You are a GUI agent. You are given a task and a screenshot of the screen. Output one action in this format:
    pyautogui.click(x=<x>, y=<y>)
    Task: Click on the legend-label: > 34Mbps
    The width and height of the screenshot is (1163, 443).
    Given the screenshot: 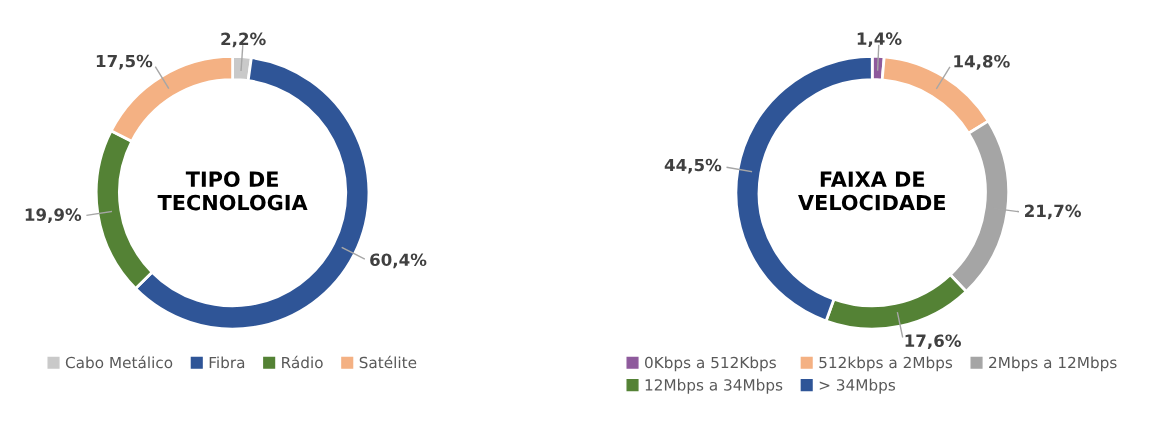 What is the action you would take?
    pyautogui.click(x=857, y=386)
    